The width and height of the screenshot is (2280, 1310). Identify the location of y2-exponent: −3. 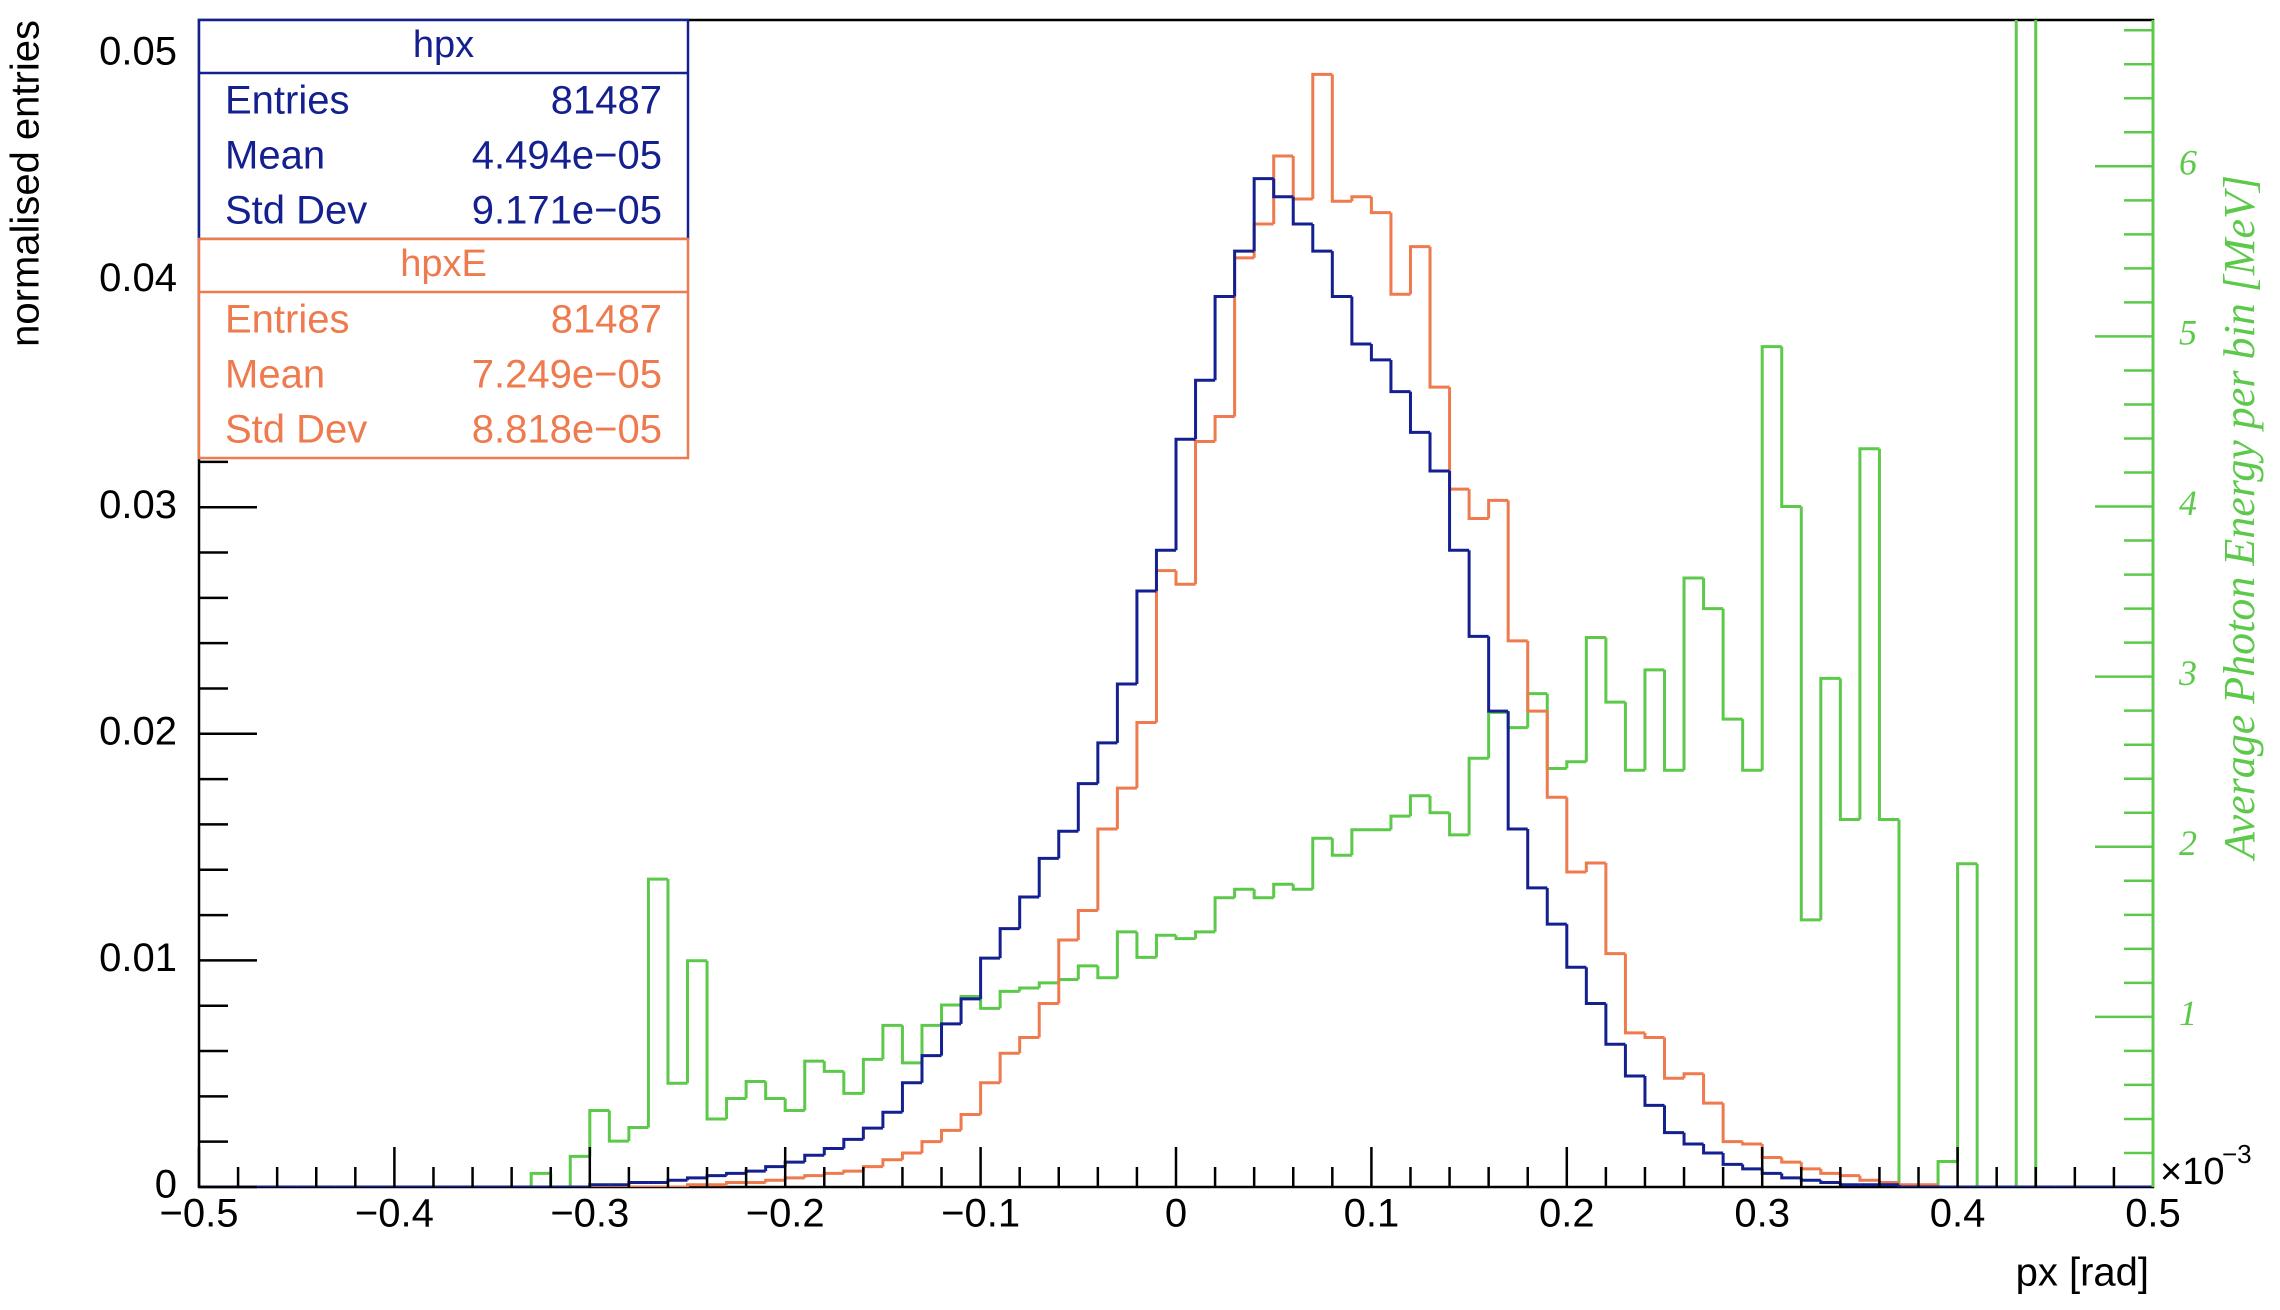
(2237, 1154).